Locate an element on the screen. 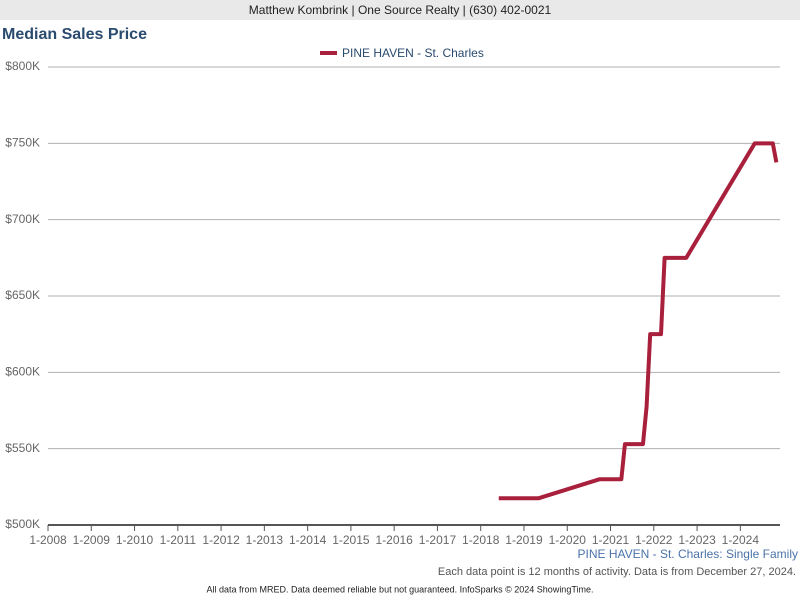  x-tick-label: 1-2018 is located at coordinates (481, 540).